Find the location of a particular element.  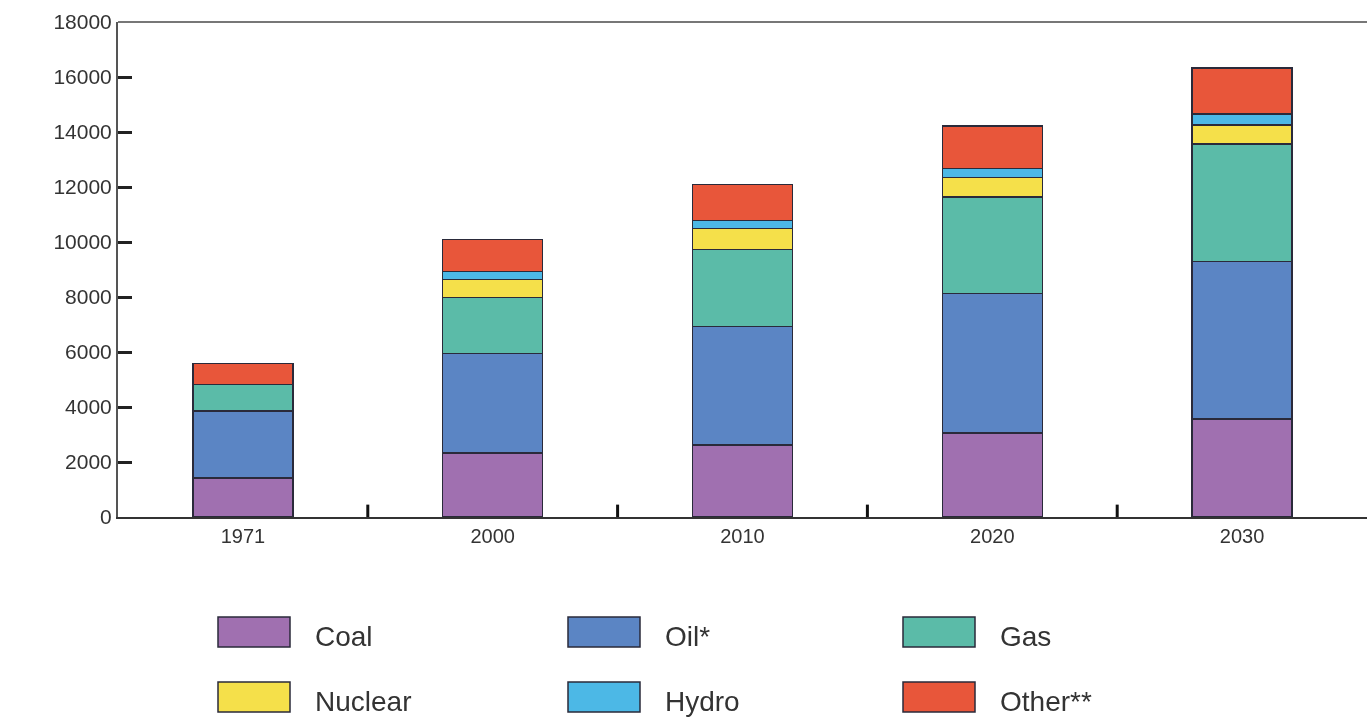

y-tick-label: 16000 is located at coordinates (82, 77).